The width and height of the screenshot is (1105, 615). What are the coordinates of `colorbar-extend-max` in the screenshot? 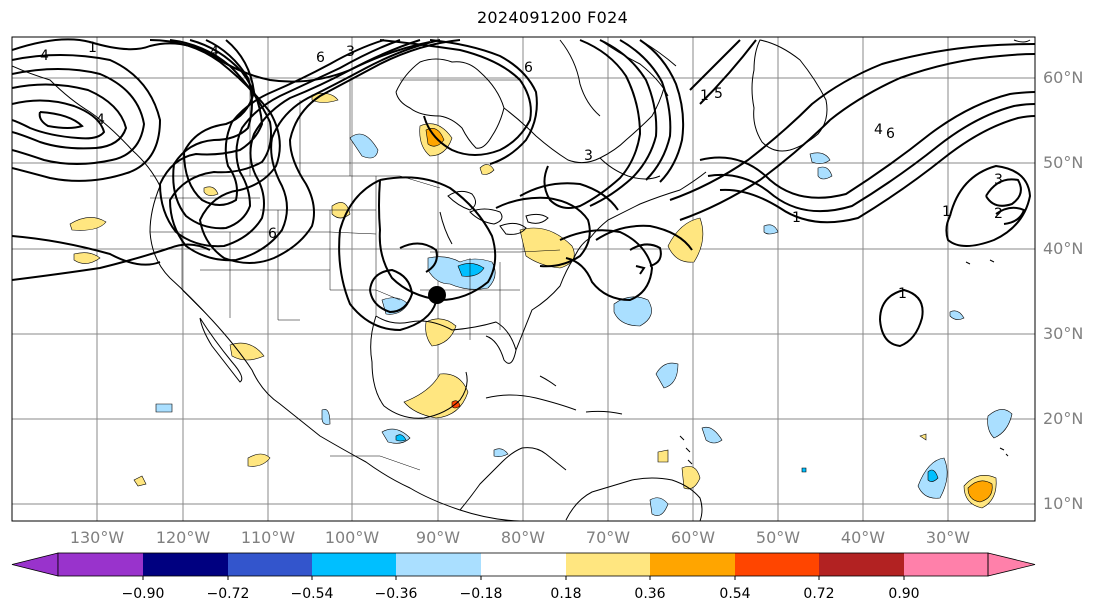 It's located at (1011, 564).